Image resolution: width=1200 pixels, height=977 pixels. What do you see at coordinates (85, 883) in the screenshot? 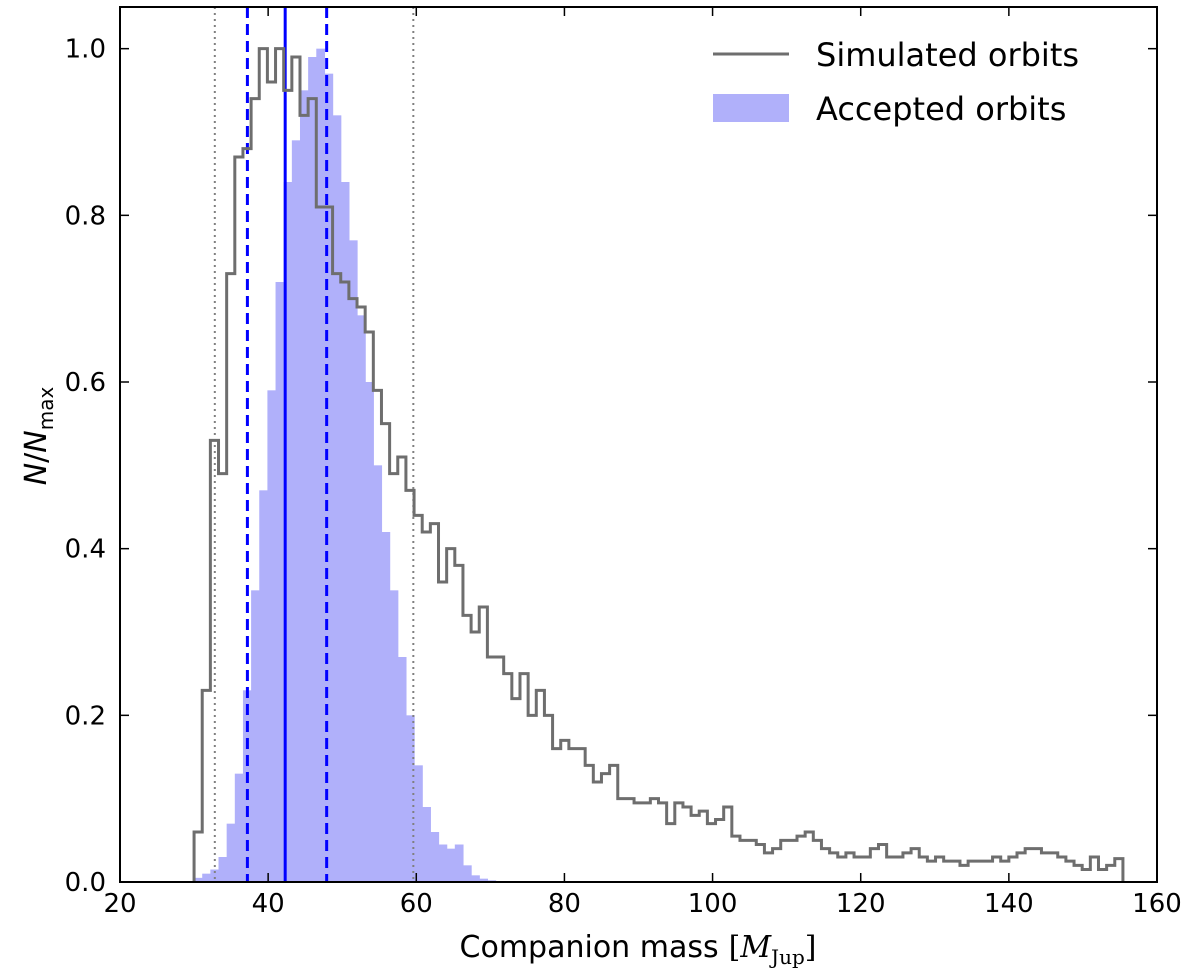
I see `y-tick-label: 0.0` at bounding box center [85, 883].